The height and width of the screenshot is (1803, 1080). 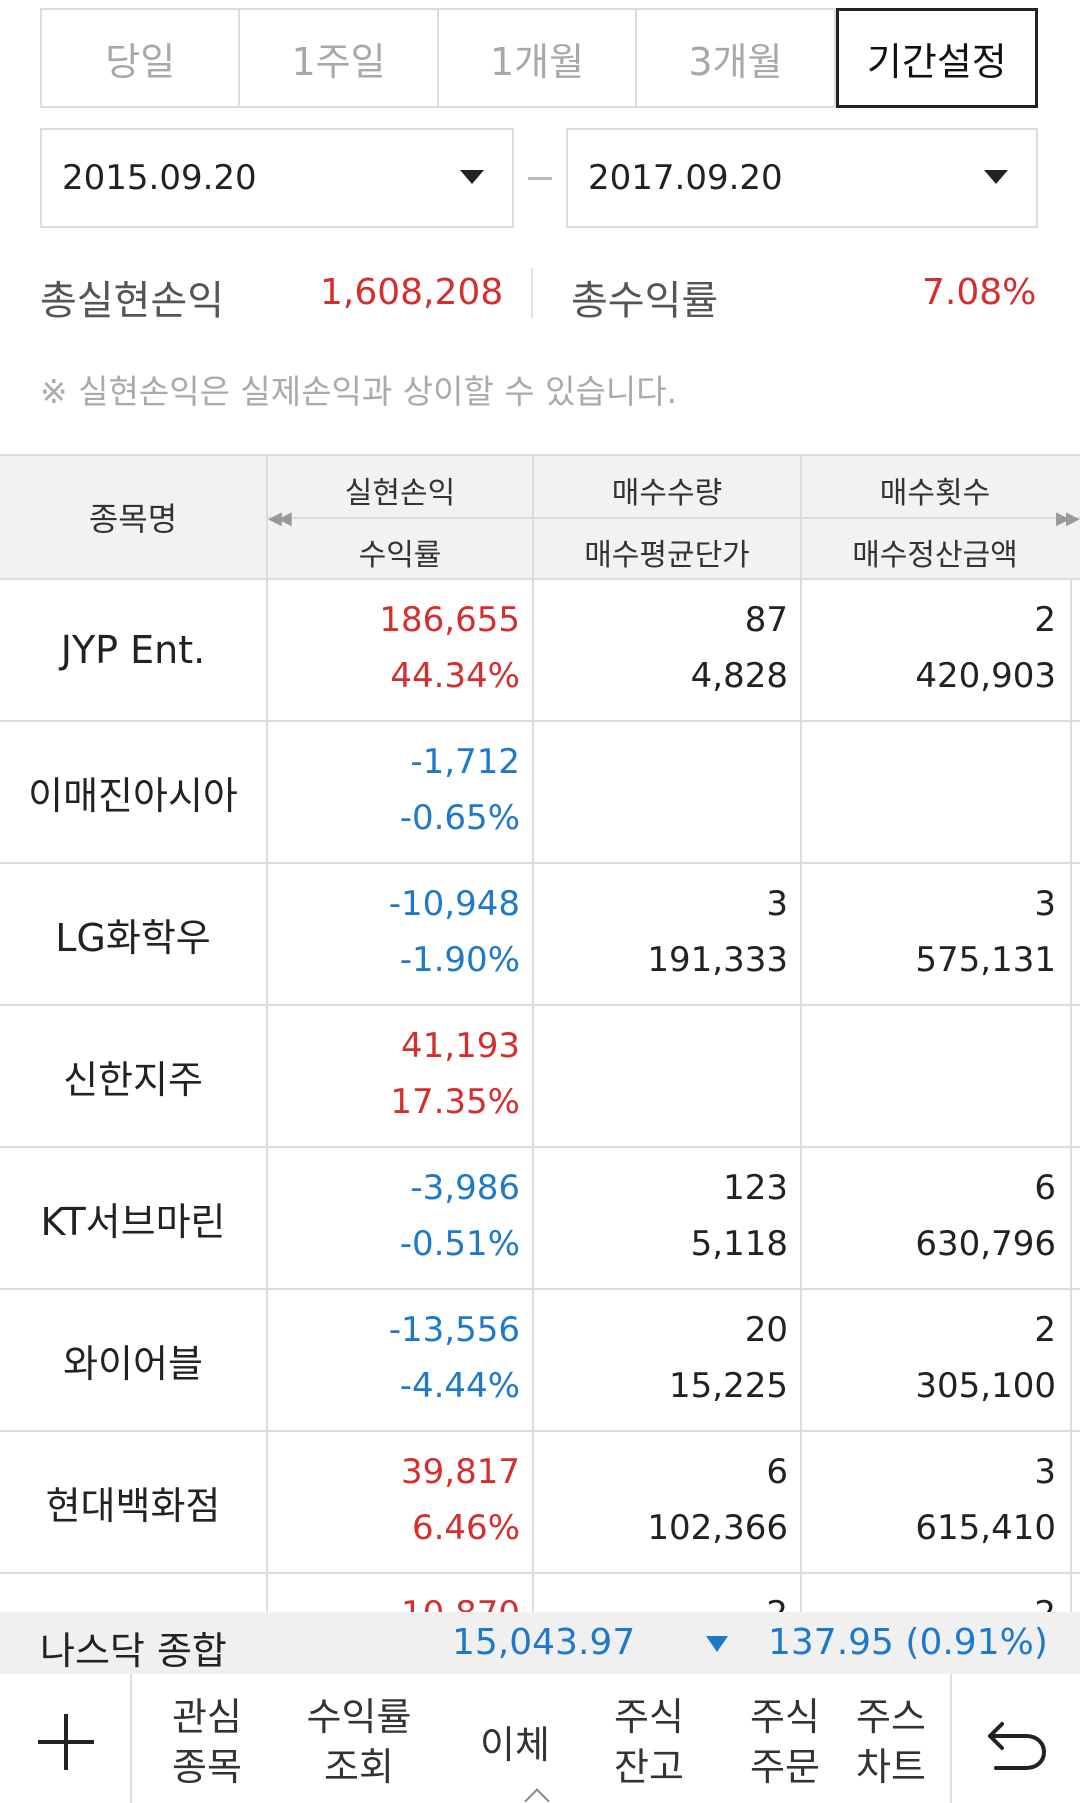 I want to click on realized-pnl: -1,712, so click(x=465, y=762).